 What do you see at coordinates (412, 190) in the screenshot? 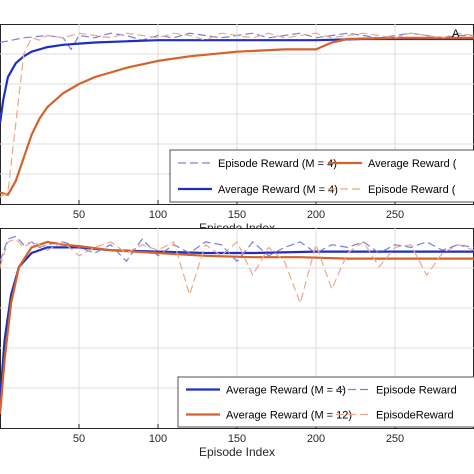
I see `legend-entry-label: Episode Reward (` at bounding box center [412, 190].